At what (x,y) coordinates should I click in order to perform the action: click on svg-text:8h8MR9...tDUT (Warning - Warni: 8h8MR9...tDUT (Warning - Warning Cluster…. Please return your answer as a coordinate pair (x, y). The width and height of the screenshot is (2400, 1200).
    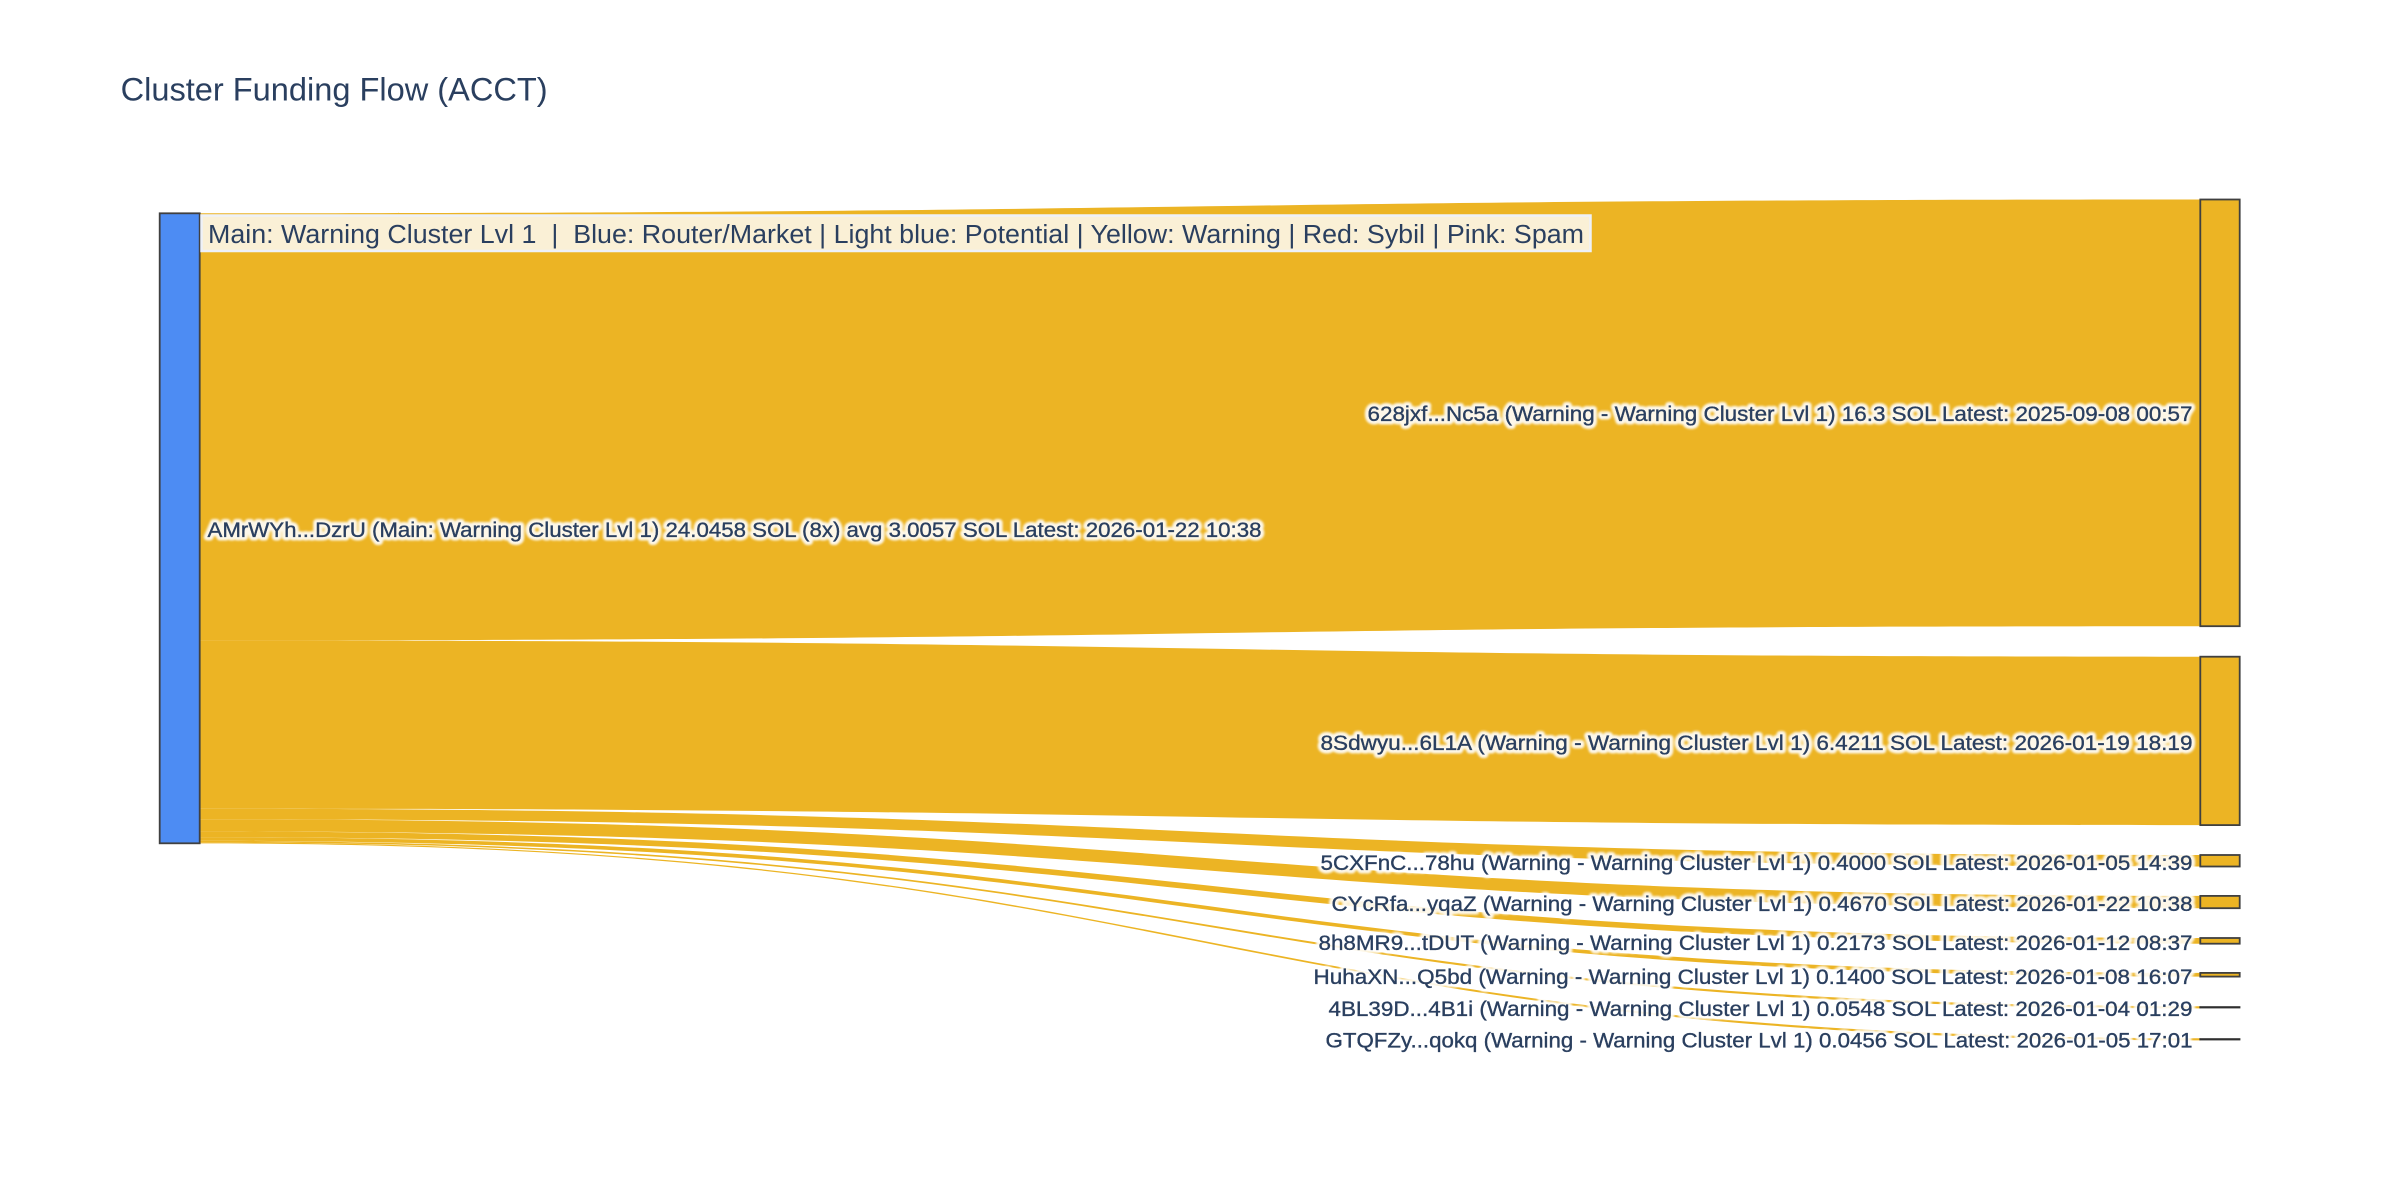
    Looking at the image, I should click on (1756, 943).